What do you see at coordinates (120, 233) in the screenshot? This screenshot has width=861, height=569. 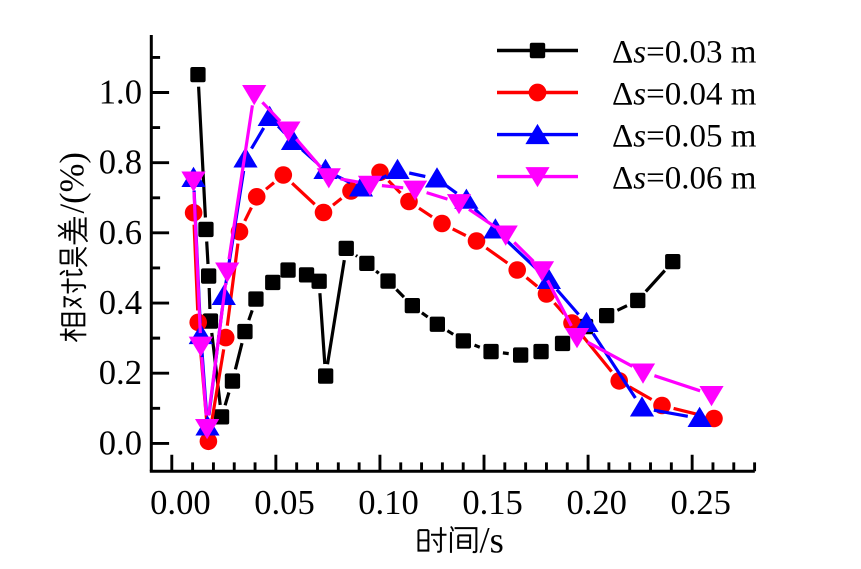 I see `svg-text: 0.6` at bounding box center [120, 233].